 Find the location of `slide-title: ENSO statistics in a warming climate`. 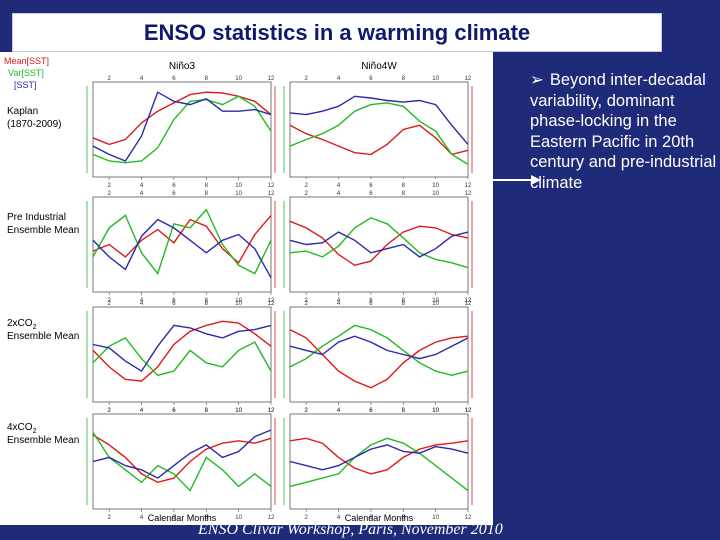

slide-title: ENSO statistics in a warming climate is located at coordinates (337, 32).